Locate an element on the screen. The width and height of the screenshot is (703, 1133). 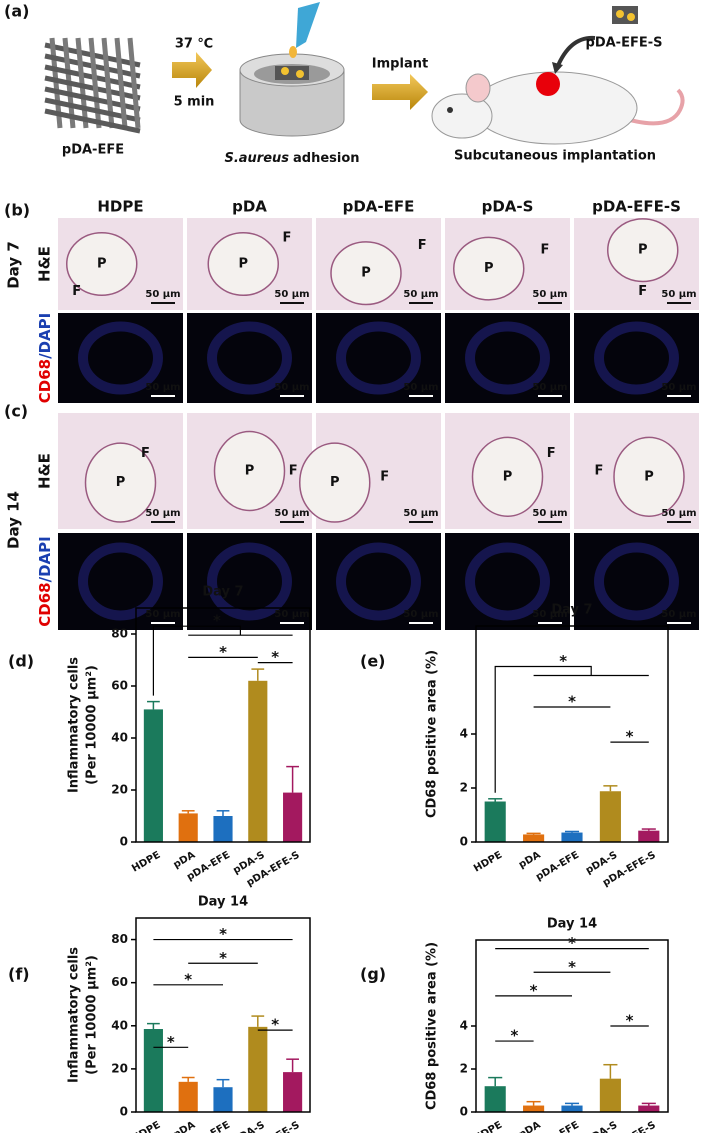
adhesion: adhesion is located at coordinates (326, 158).